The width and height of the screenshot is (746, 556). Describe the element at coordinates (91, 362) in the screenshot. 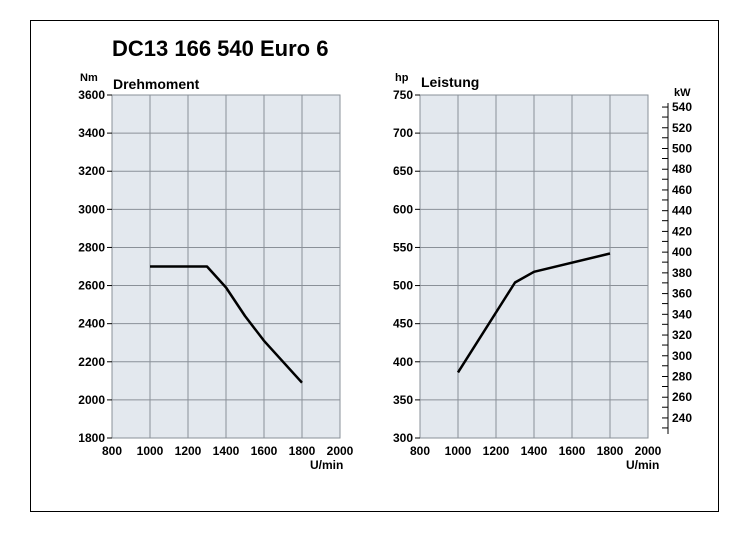

I see `torque-y-tick-label: 2200` at that location.